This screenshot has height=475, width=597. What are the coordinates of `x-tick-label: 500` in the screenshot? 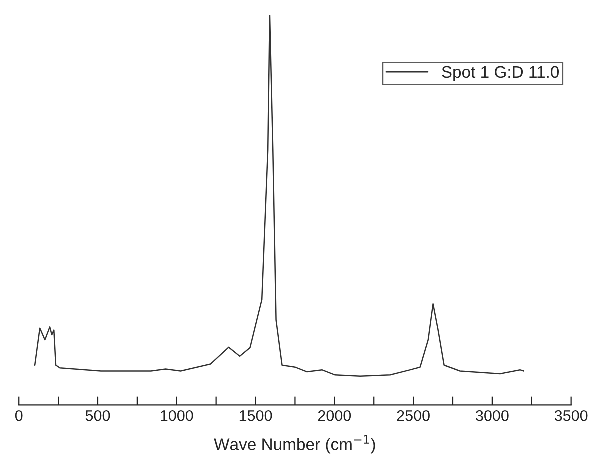 It's located at (98, 416).